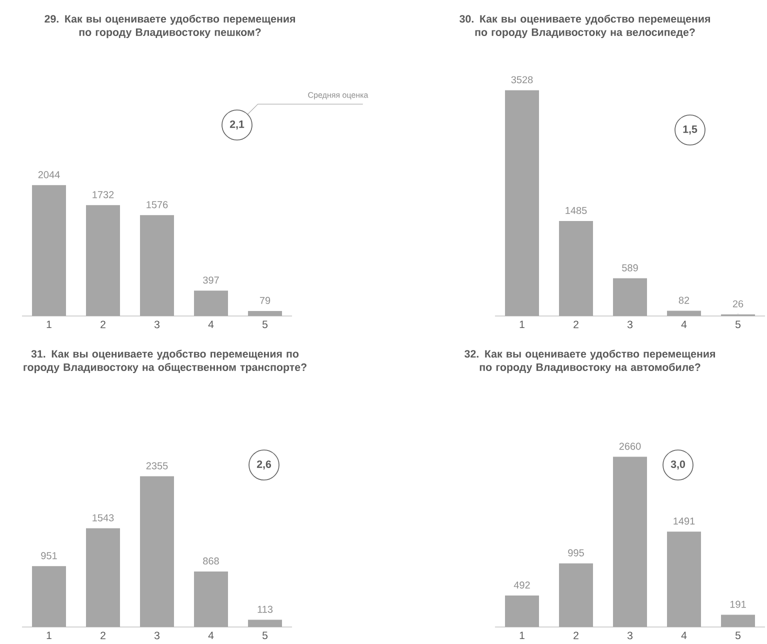 This screenshot has height=644, width=767. What do you see at coordinates (338, 96) in the screenshot?
I see `text: Средняя оценка` at bounding box center [338, 96].